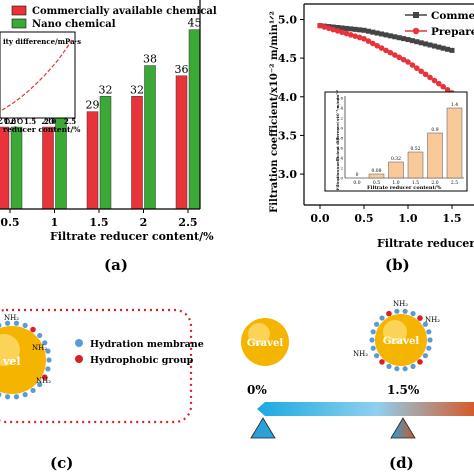 The width and height of the screenshot is (474, 474). What do you see at coordinates (105, 153) in the screenshot?
I see `bar-nano-1.5` at bounding box center [105, 153].